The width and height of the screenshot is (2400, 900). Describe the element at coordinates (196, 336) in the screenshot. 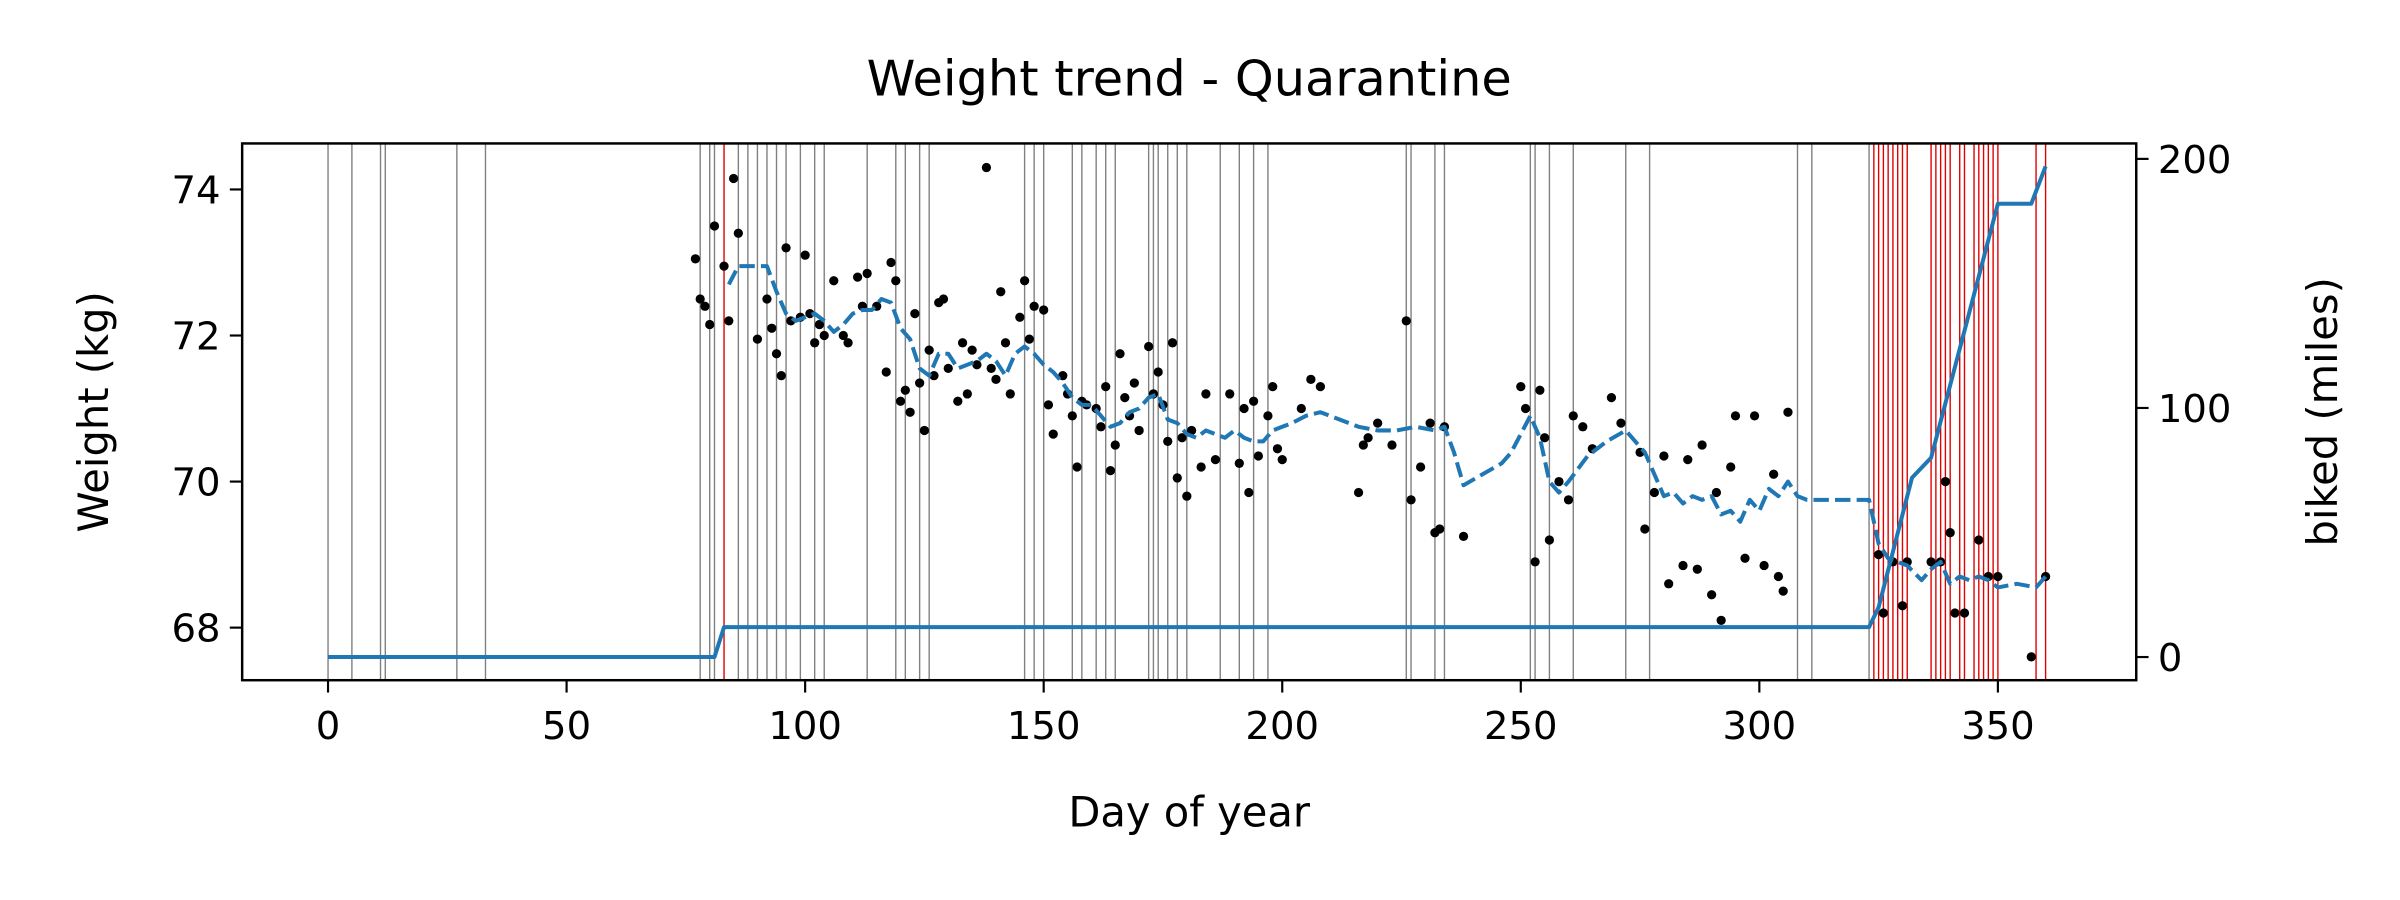

I see `y-tick-label: 72` at that location.